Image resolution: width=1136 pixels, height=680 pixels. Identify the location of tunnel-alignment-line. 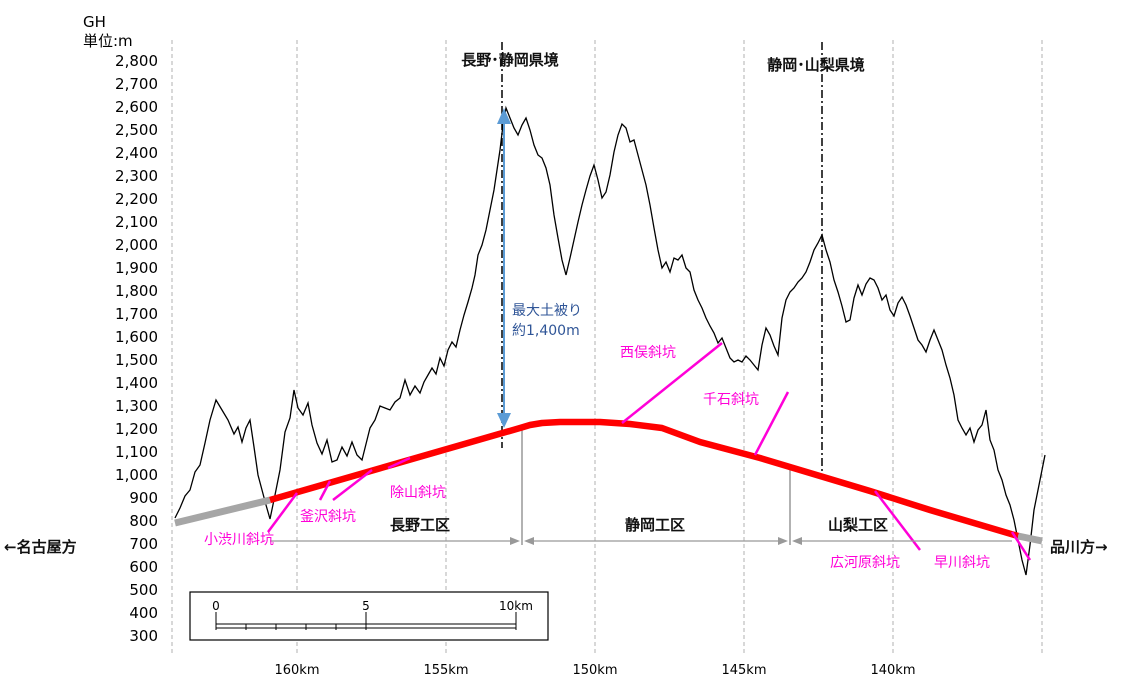
(644, 479).